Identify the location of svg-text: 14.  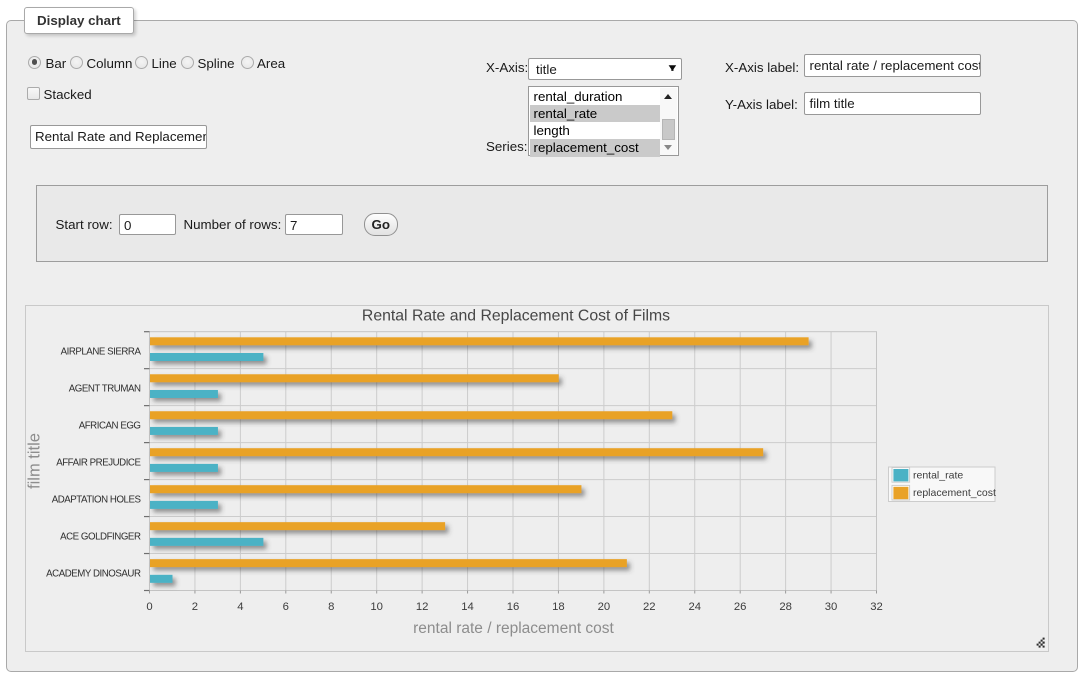
(467, 607).